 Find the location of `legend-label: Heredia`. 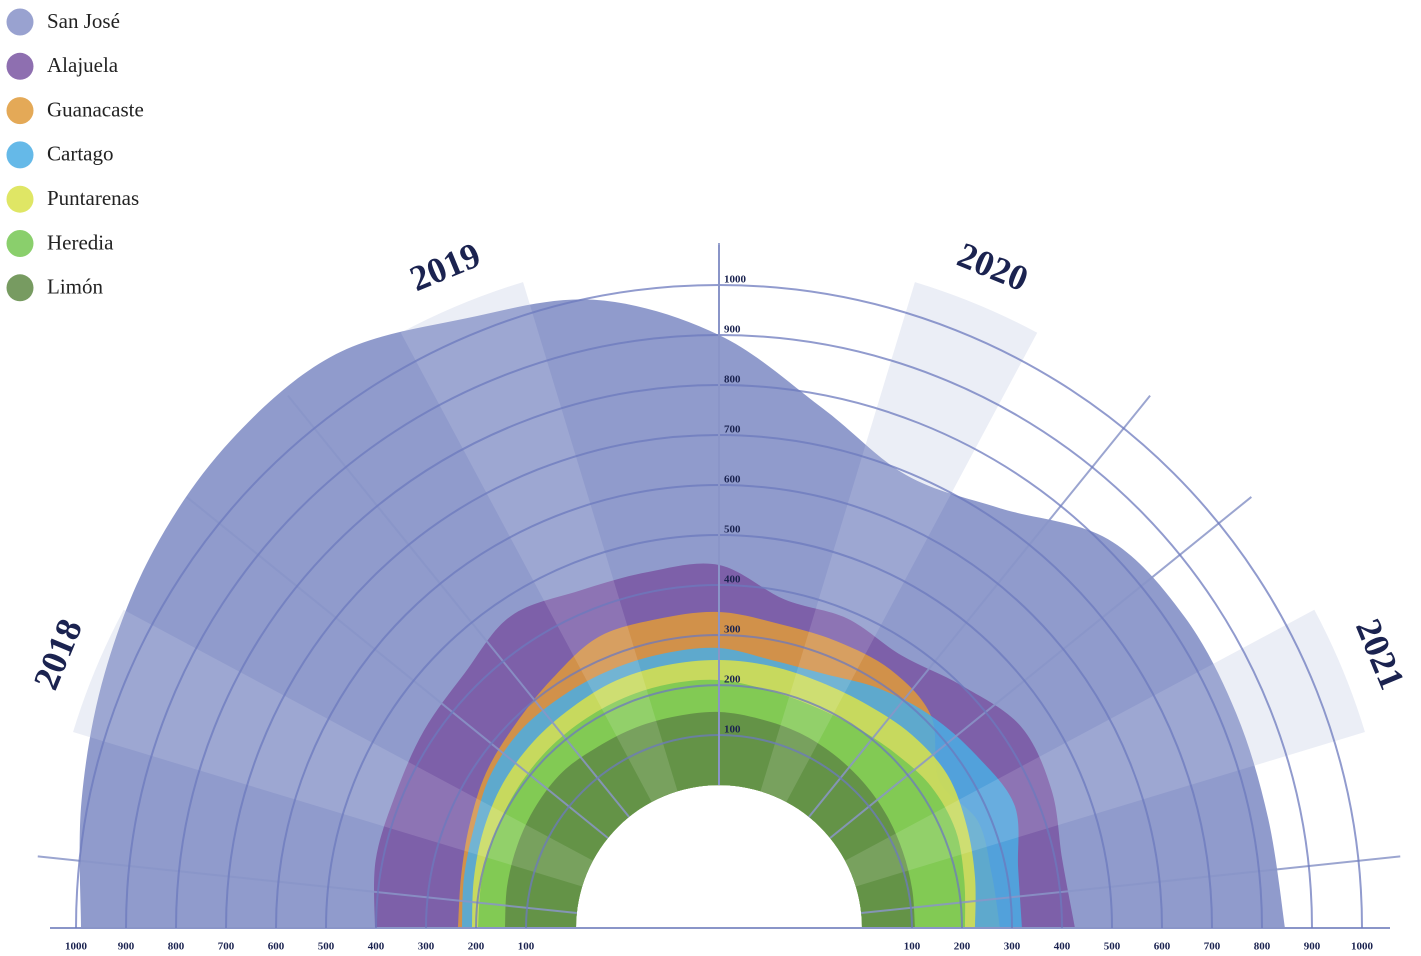

legend-label: Heredia is located at coordinates (80, 242).